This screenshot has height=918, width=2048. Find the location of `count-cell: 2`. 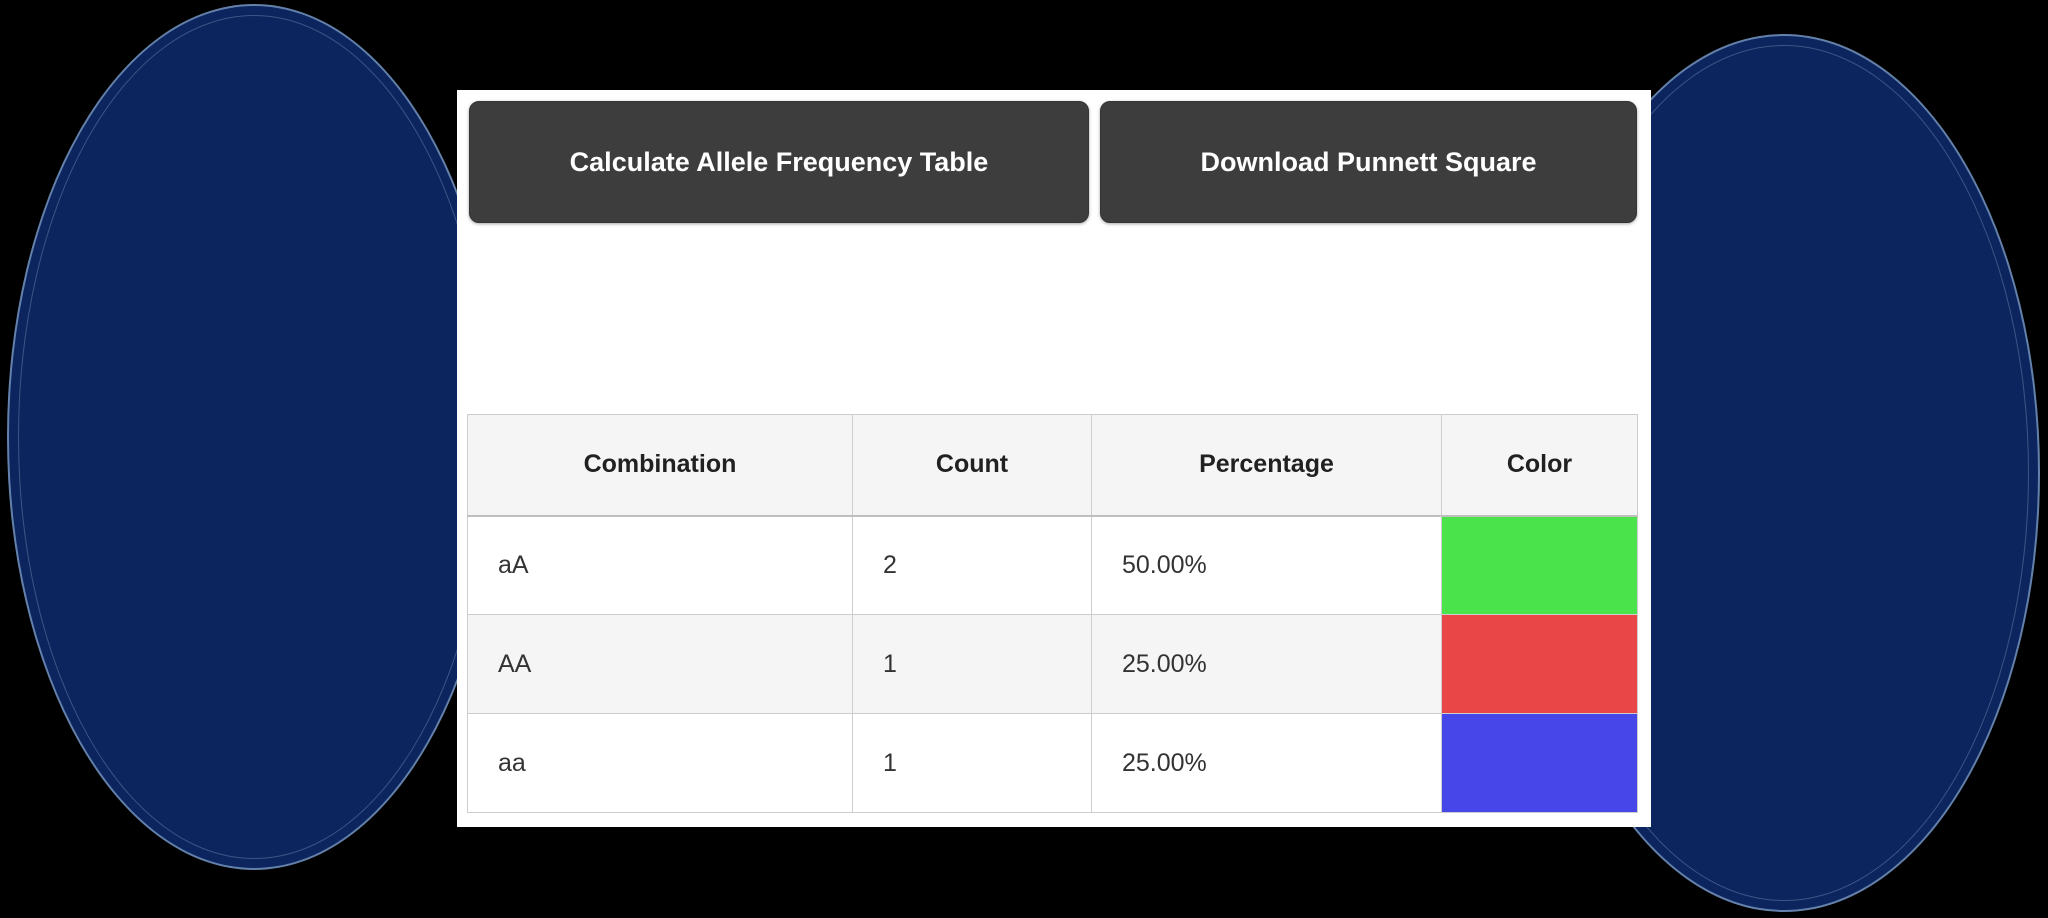

count-cell: 2 is located at coordinates (972, 565).